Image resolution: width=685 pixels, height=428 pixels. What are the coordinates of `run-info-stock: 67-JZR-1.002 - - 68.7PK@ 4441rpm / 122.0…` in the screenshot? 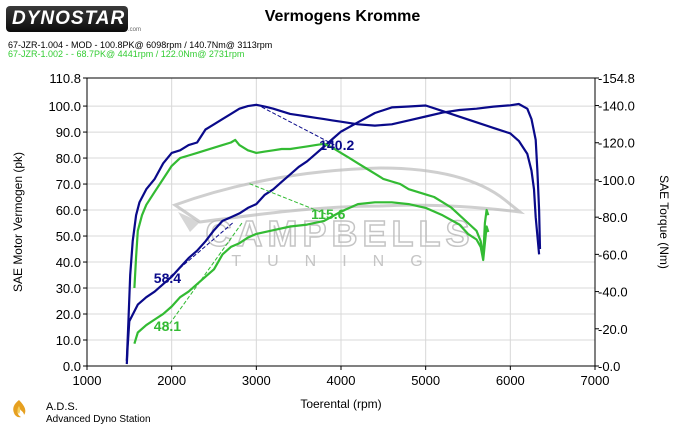 It's located at (126, 54).